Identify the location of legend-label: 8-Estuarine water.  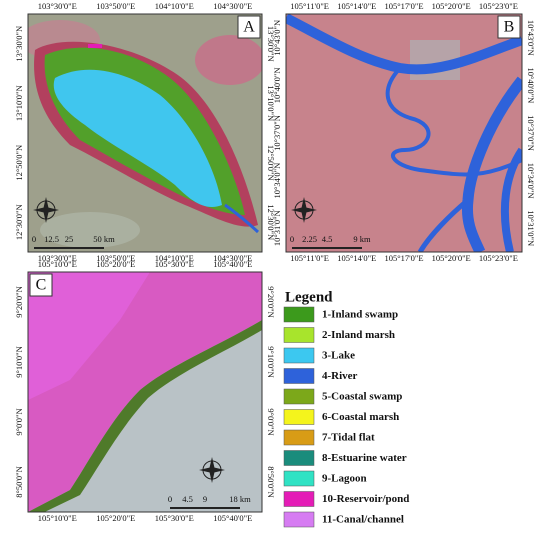
(364, 458).